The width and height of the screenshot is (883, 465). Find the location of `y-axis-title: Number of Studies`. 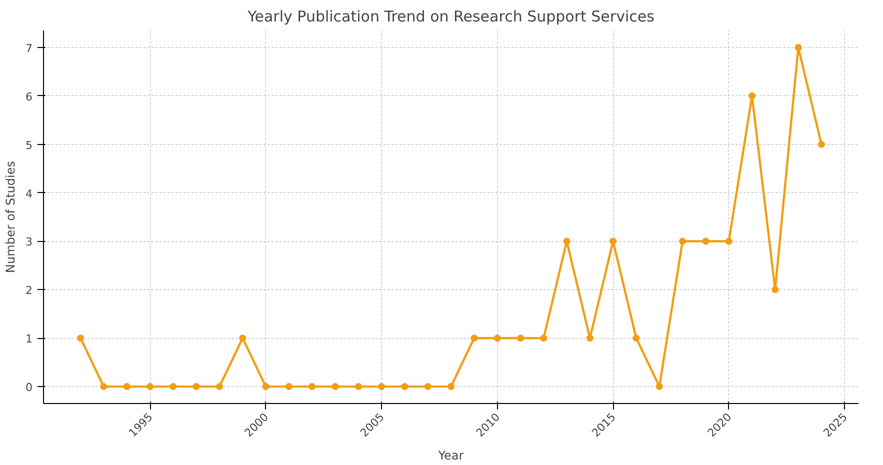

y-axis-title: Number of Studies is located at coordinates (11, 217).